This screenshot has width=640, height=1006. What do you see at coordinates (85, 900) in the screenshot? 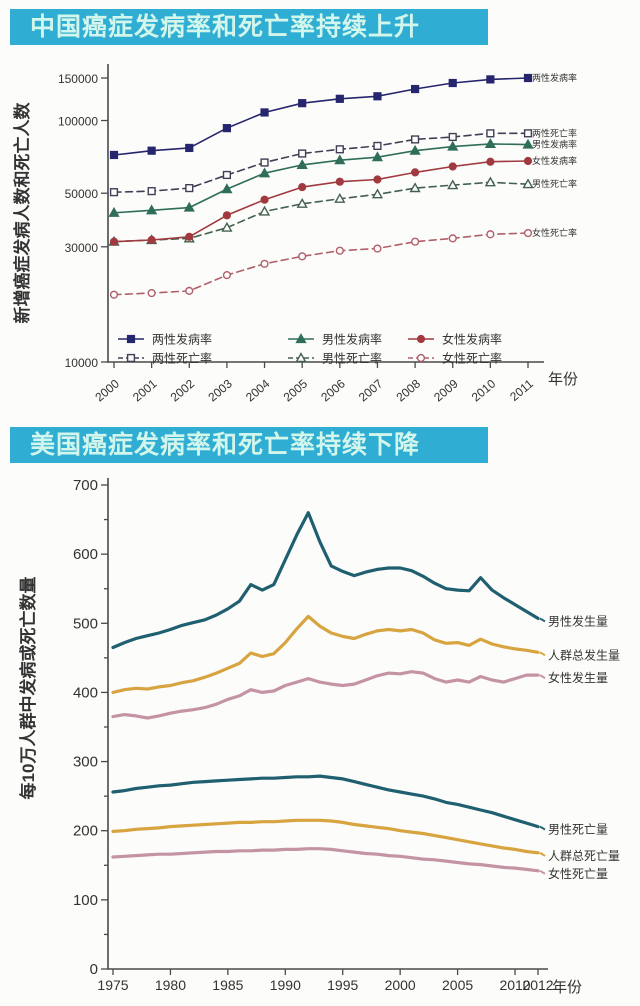
I see `y-tick-label: 100` at bounding box center [85, 900].